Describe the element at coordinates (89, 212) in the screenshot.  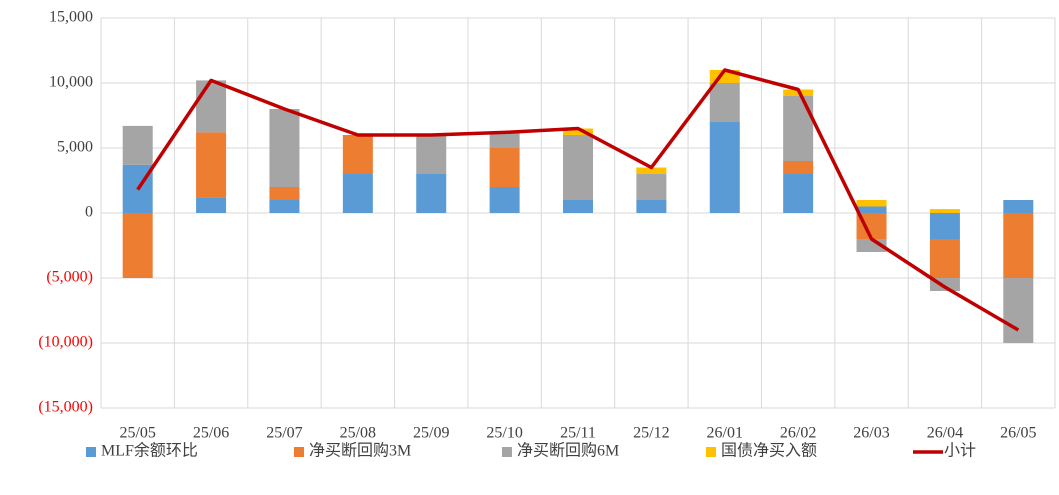
I see `y-tick-label: 0` at that location.